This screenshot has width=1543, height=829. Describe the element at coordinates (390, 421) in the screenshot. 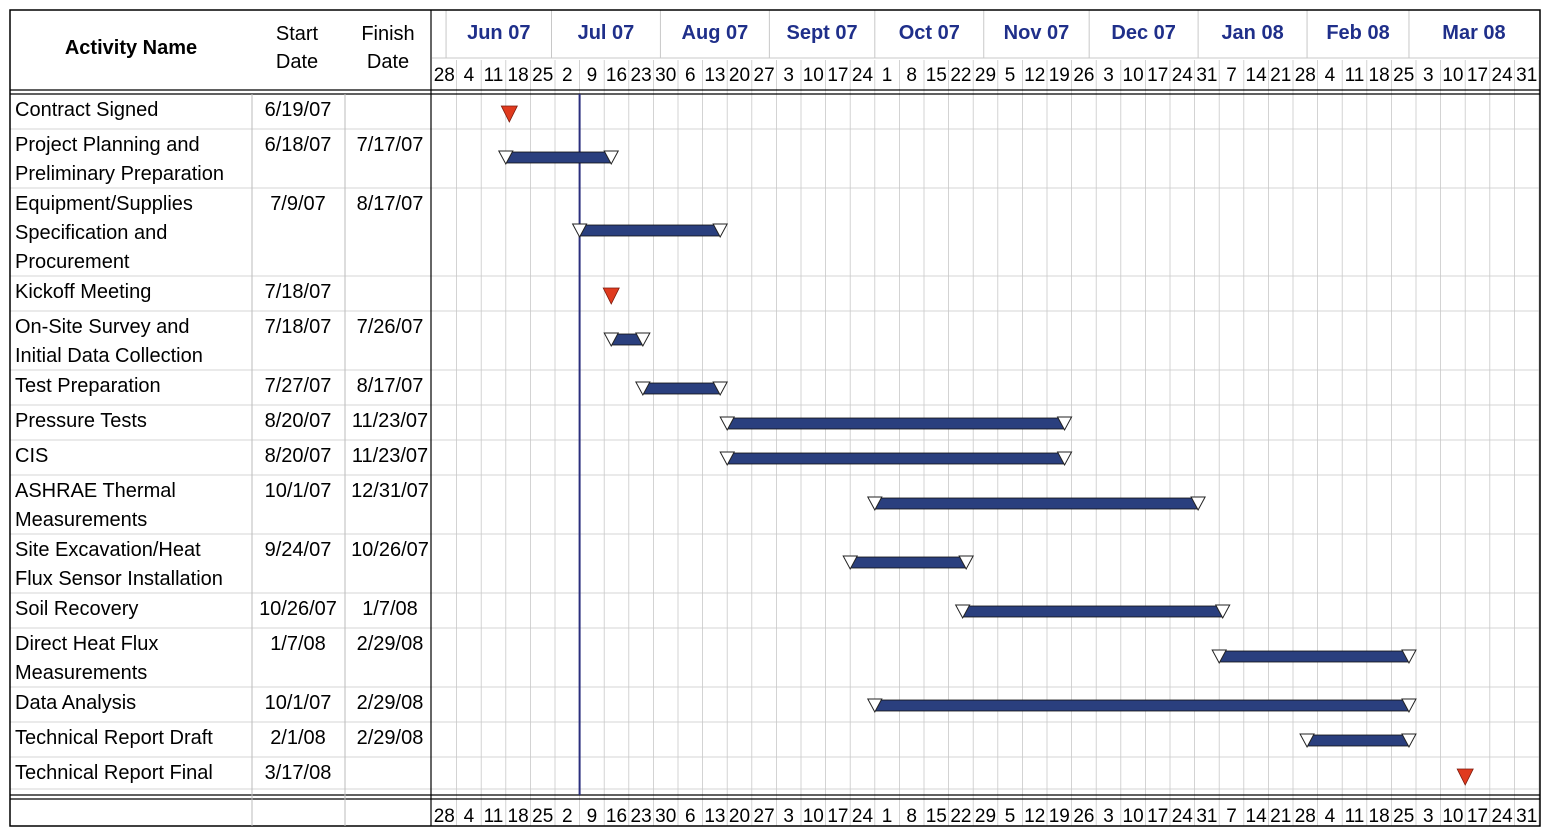

I see `finish-date: 11/23/07` at that location.